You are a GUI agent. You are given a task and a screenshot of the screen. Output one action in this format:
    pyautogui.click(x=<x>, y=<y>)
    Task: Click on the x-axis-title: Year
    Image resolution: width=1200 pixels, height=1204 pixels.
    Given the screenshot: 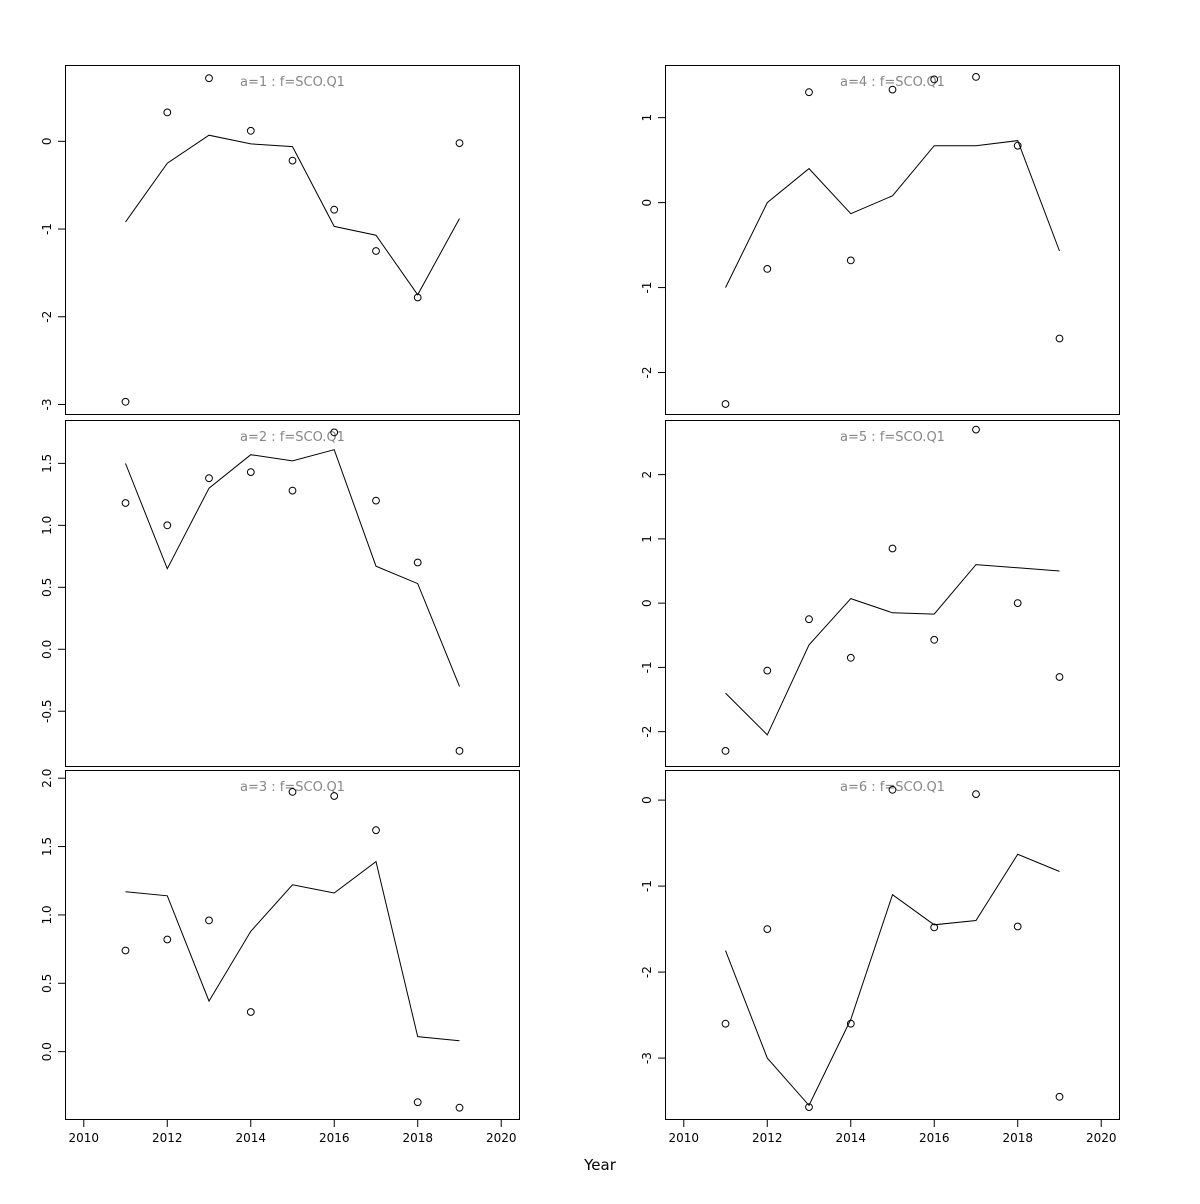 What is the action you would take?
    pyautogui.click(x=600, y=1165)
    